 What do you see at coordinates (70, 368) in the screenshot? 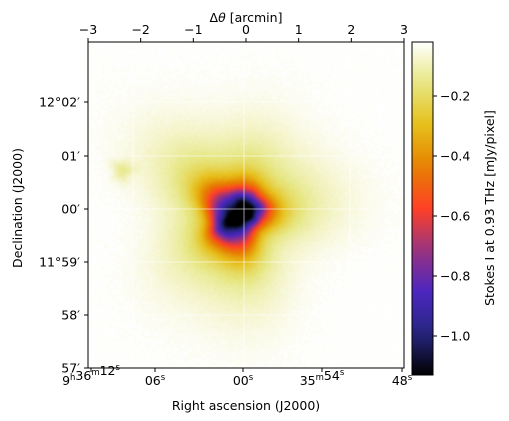
I see `dec-tick-label: 57′` at bounding box center [70, 368].